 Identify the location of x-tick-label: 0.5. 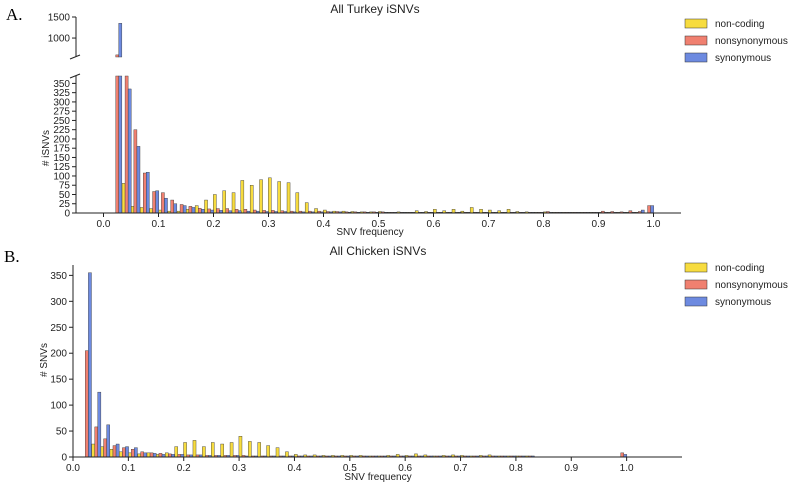
(350, 468).